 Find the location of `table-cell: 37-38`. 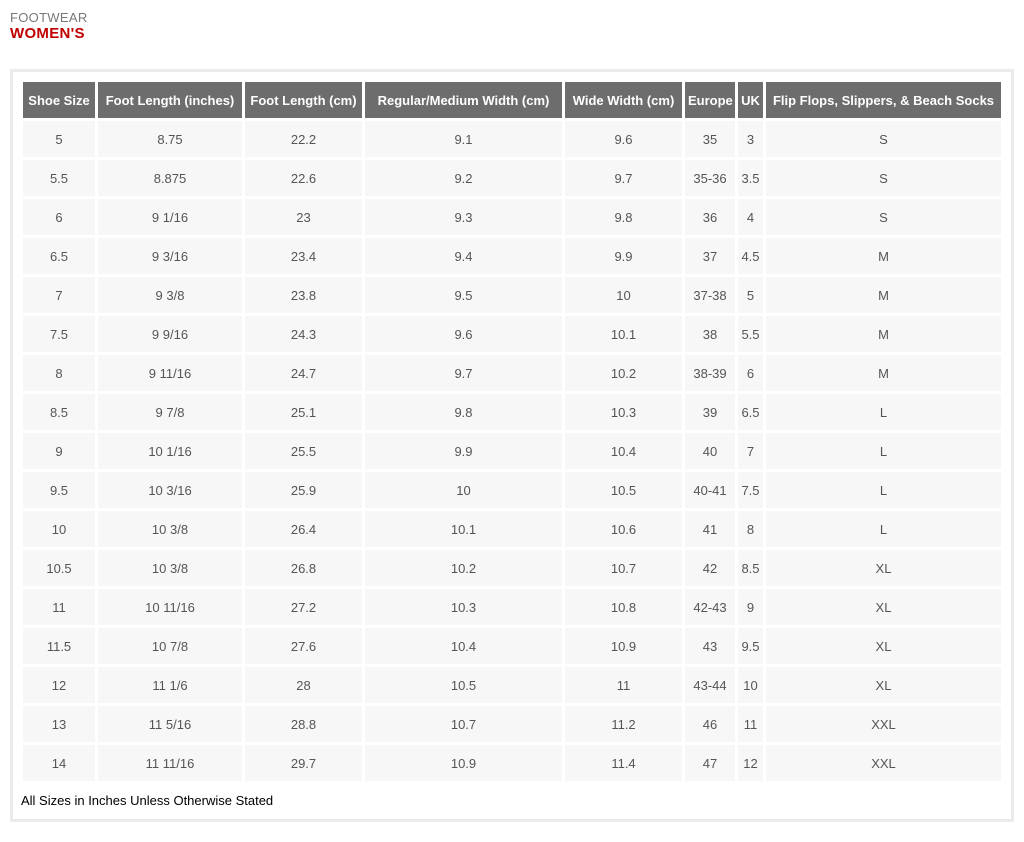

table-cell: 37-38 is located at coordinates (710, 295).